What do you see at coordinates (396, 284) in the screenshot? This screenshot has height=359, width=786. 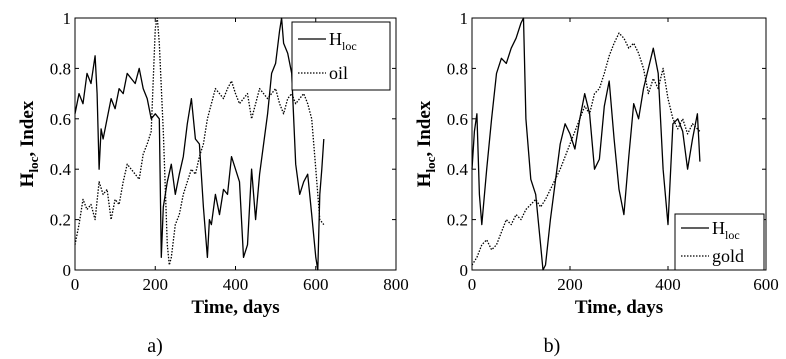 I see `x-tick-label: 800` at bounding box center [396, 284].